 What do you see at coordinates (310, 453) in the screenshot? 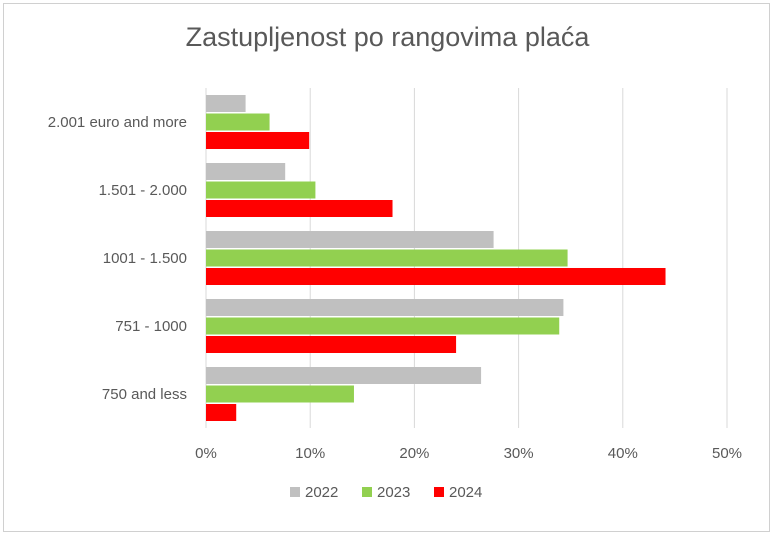
I see `tick-label: 10%` at bounding box center [310, 453].